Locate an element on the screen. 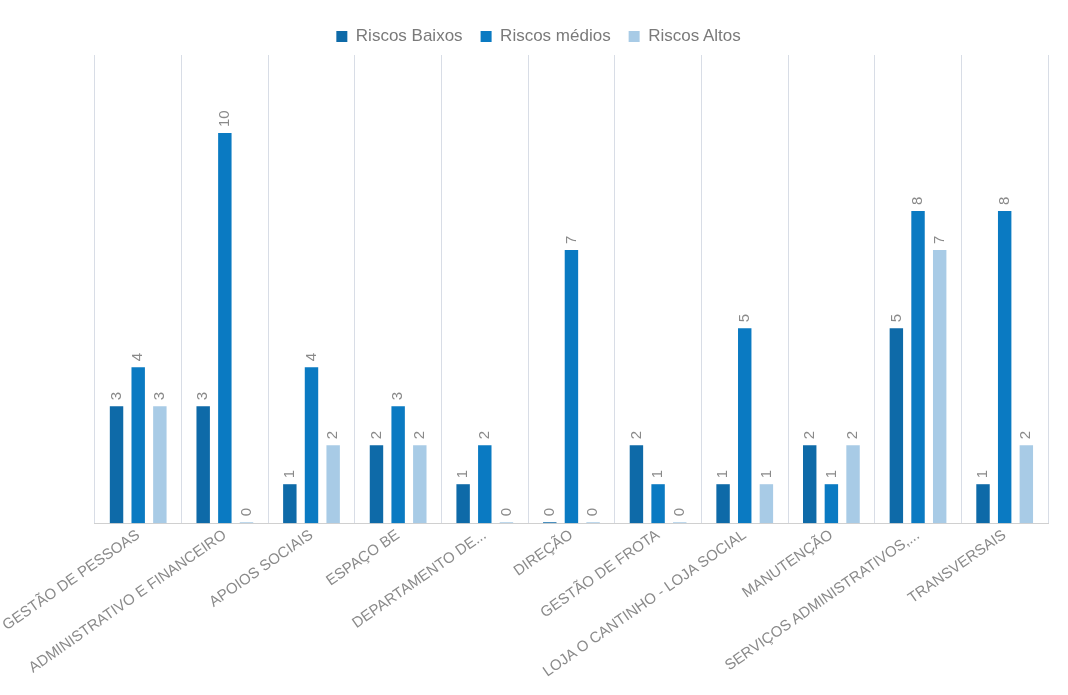 The height and width of the screenshot is (695, 1068). data-label: 10 is located at coordinates (223, 119).